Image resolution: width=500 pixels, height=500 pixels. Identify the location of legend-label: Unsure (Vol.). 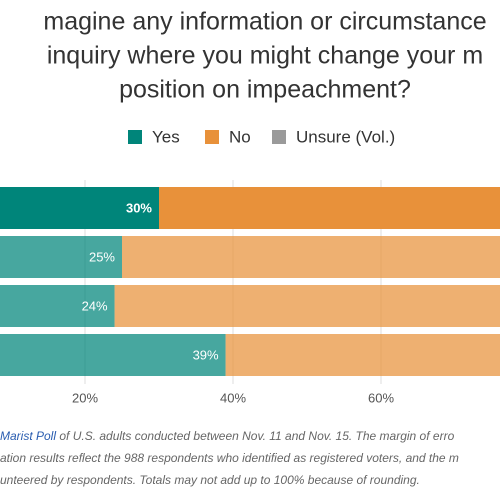
(345, 136).